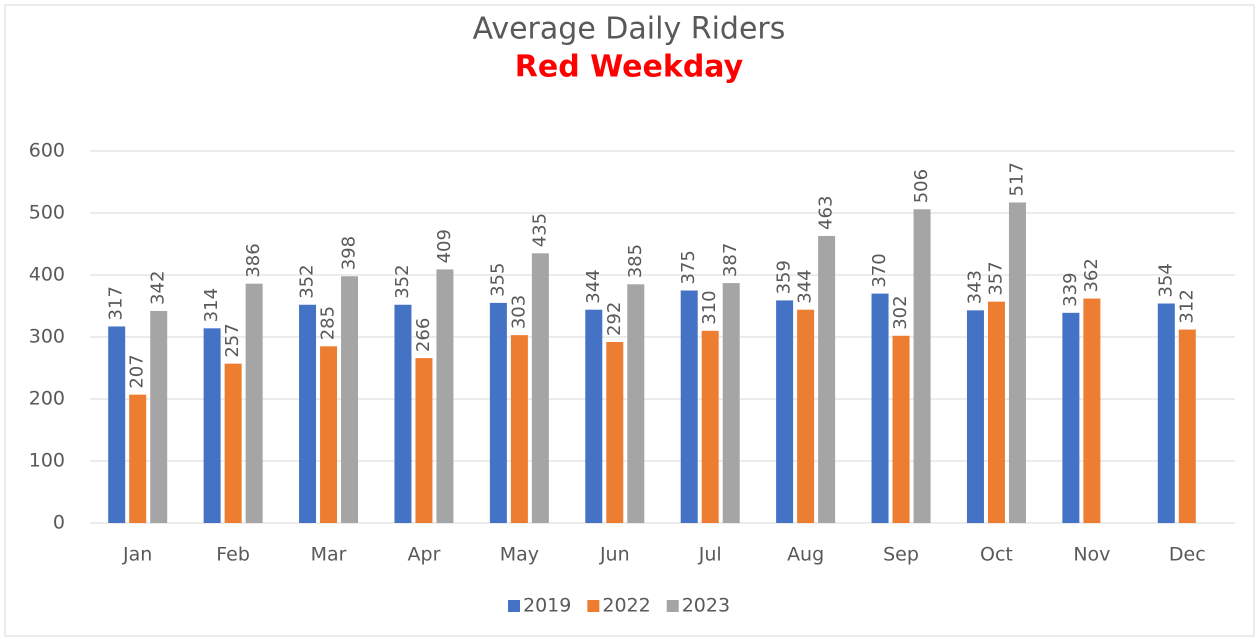 Image resolution: width=1259 pixels, height=641 pixels. I want to click on data-label: 303, so click(518, 312).